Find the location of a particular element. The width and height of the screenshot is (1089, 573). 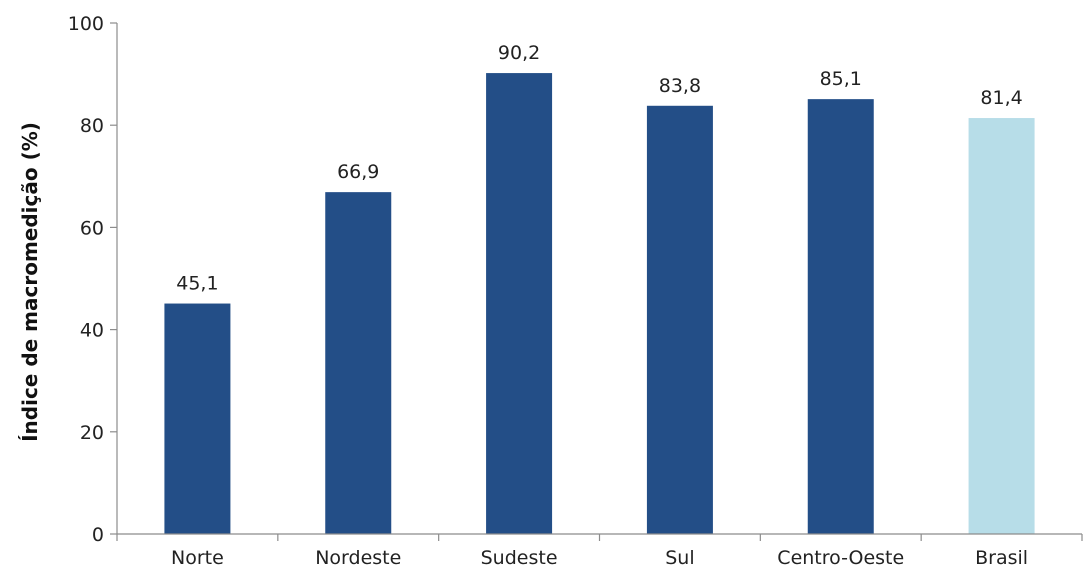

bar-norte is located at coordinates (197, 418).